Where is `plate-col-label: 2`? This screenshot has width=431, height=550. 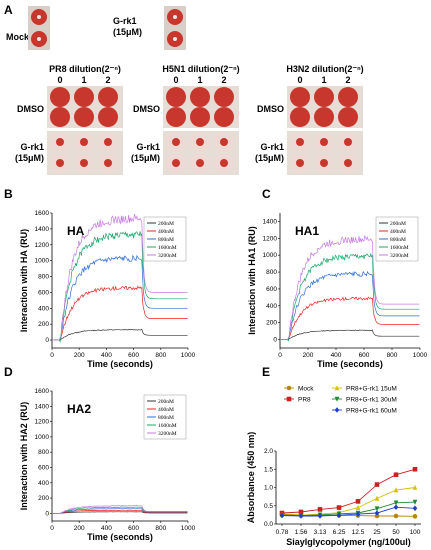 plate-col-label: 2 is located at coordinates (107, 80).